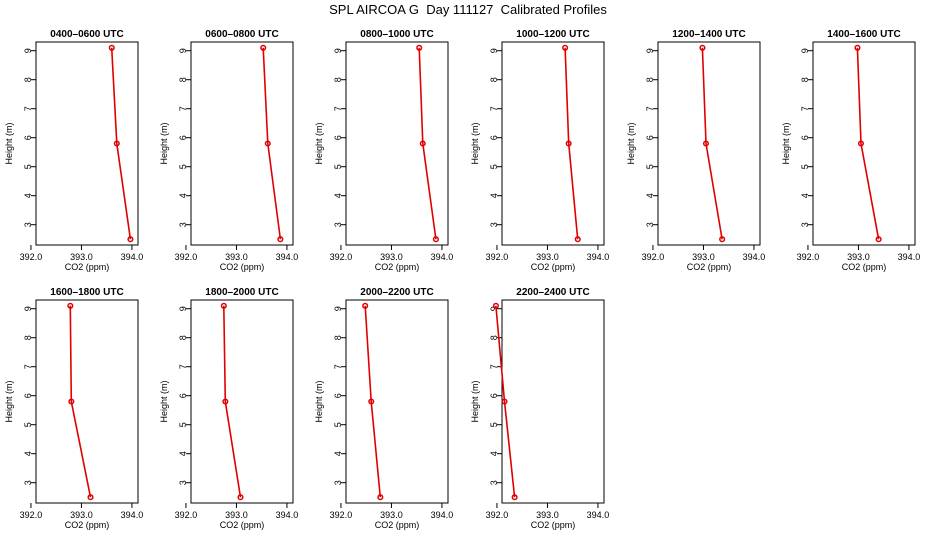  What do you see at coordinates (708, 34) in the screenshot?
I see `panel-title: 1200–1400 UTC` at bounding box center [708, 34].